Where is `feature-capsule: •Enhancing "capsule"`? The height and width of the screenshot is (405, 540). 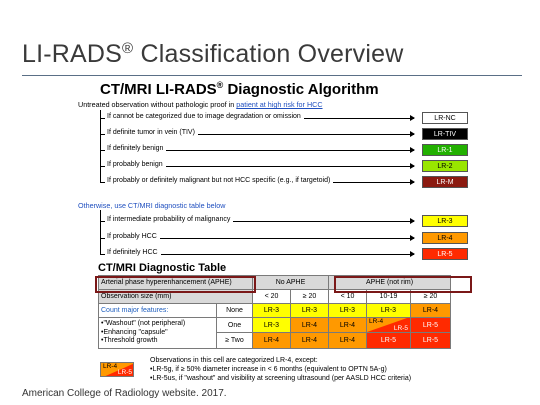 feature-capsule: •Enhancing "capsule" is located at coordinates (134, 332).